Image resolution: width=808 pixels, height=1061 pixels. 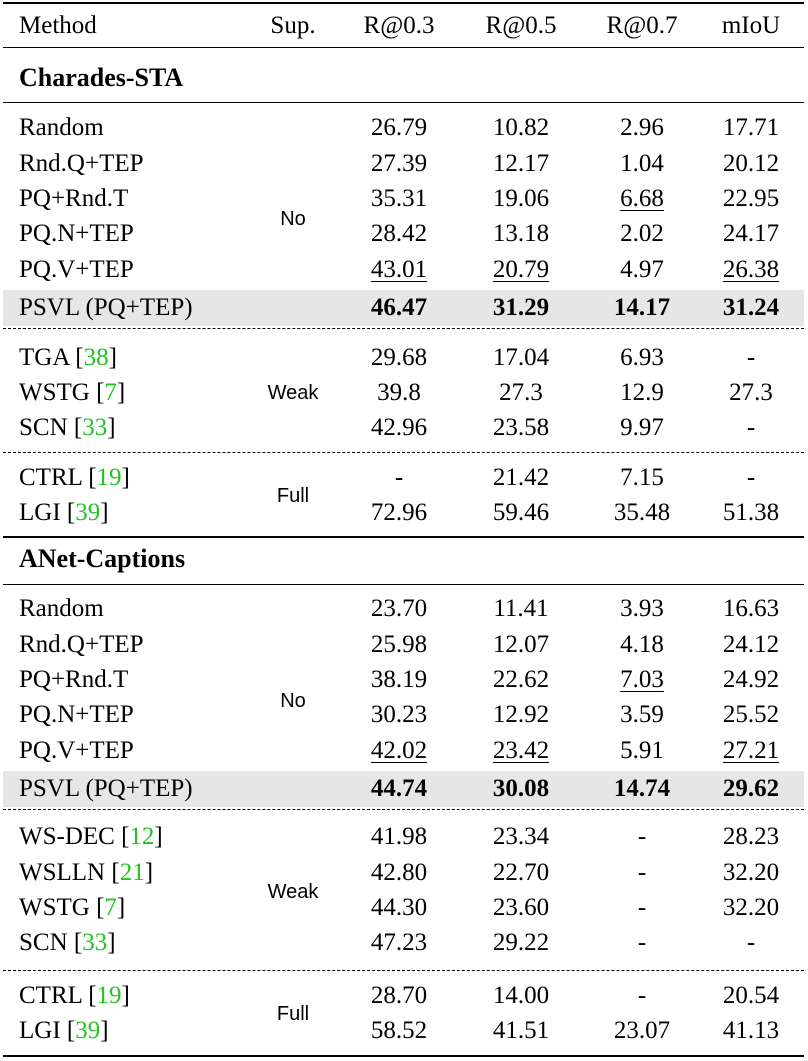 I want to click on method-text: CTRL, so click(x=54, y=477).